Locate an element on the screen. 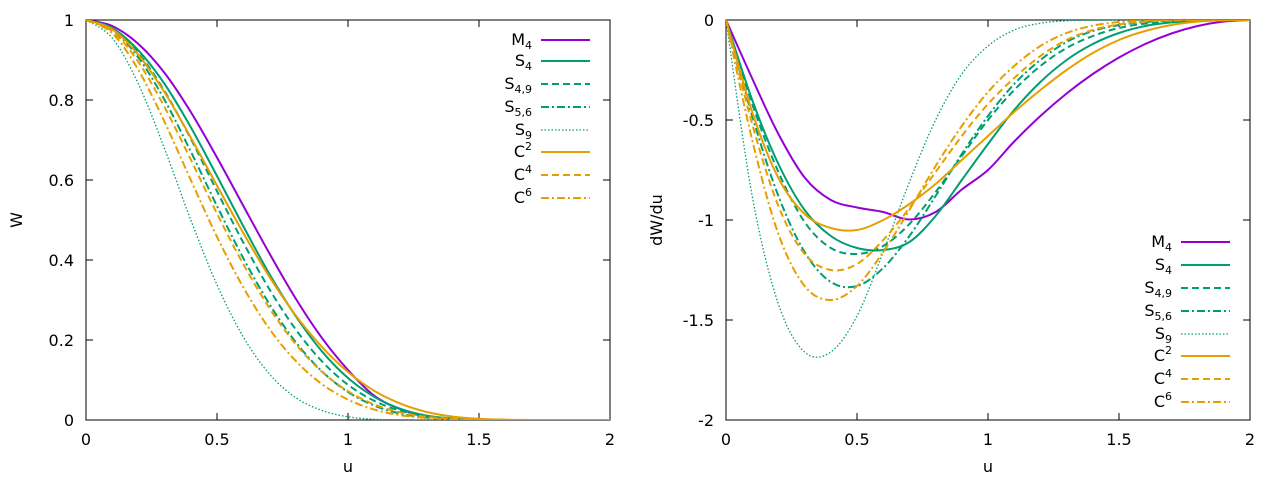 The image size is (1280, 480). y-tick-label: -1 is located at coordinates (706, 220).